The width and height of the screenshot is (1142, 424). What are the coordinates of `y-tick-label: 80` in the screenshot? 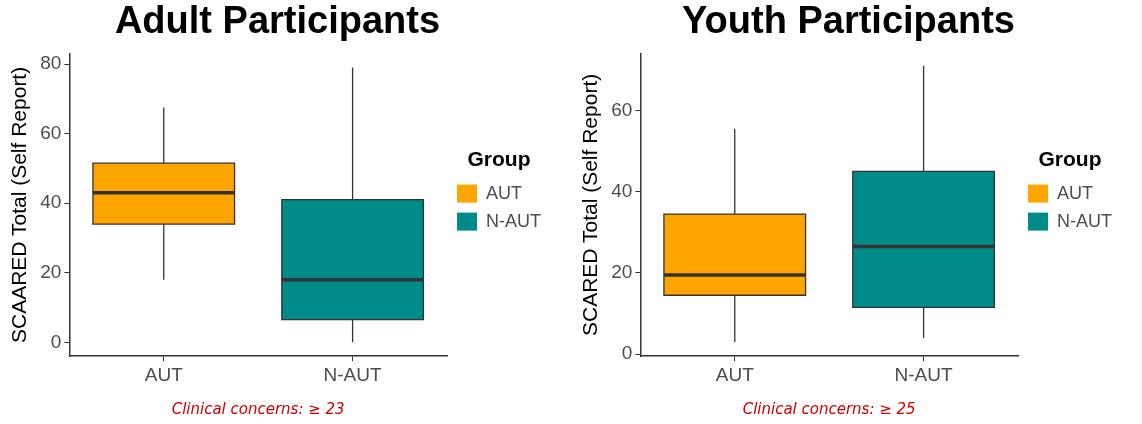 It's located at (51, 63).